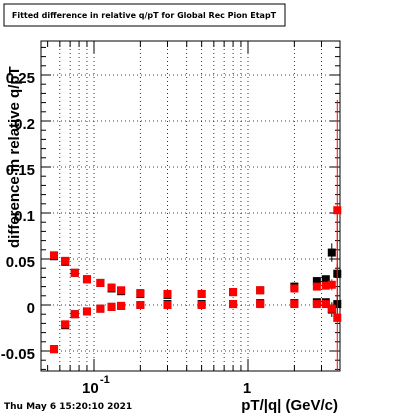 Image resolution: width=400 pixels, height=414 pixels. I want to click on y-tick-label: 0.05, so click(20, 262).